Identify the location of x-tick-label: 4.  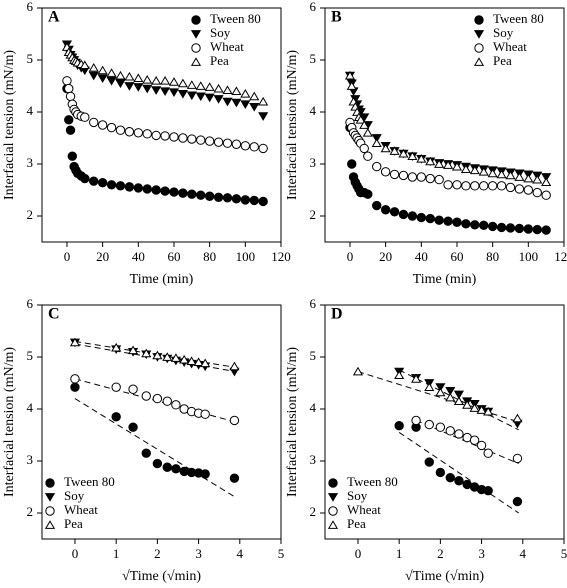
(240, 553).